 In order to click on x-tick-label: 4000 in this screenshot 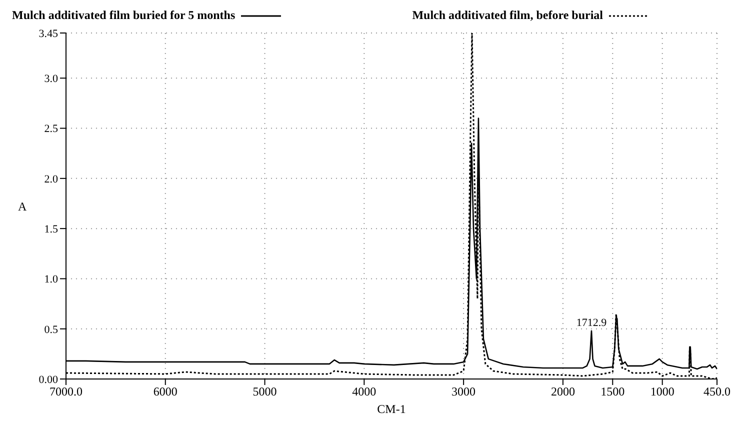, I will do `click(364, 391)`.